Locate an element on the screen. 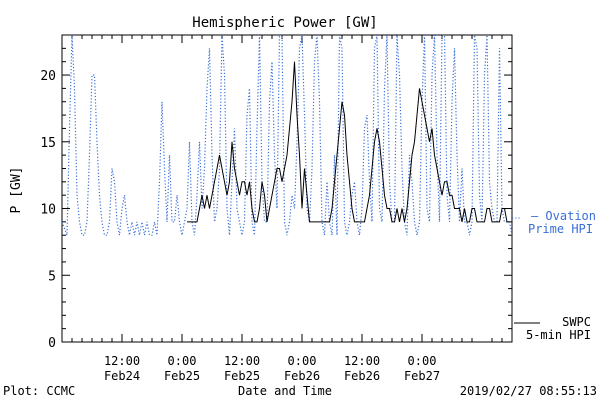  y-tick-label: 0 is located at coordinates (52, 343).